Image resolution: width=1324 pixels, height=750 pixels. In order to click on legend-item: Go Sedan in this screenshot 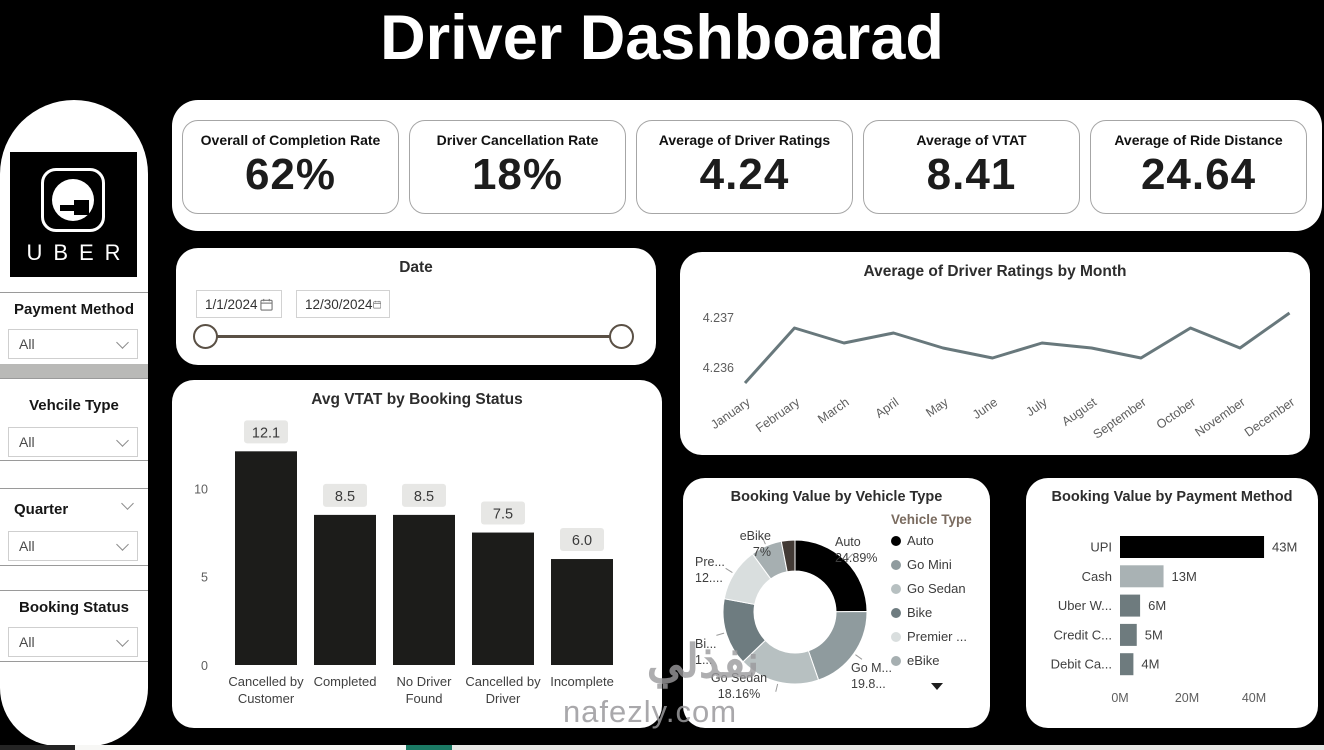, I will do `click(939, 588)`.